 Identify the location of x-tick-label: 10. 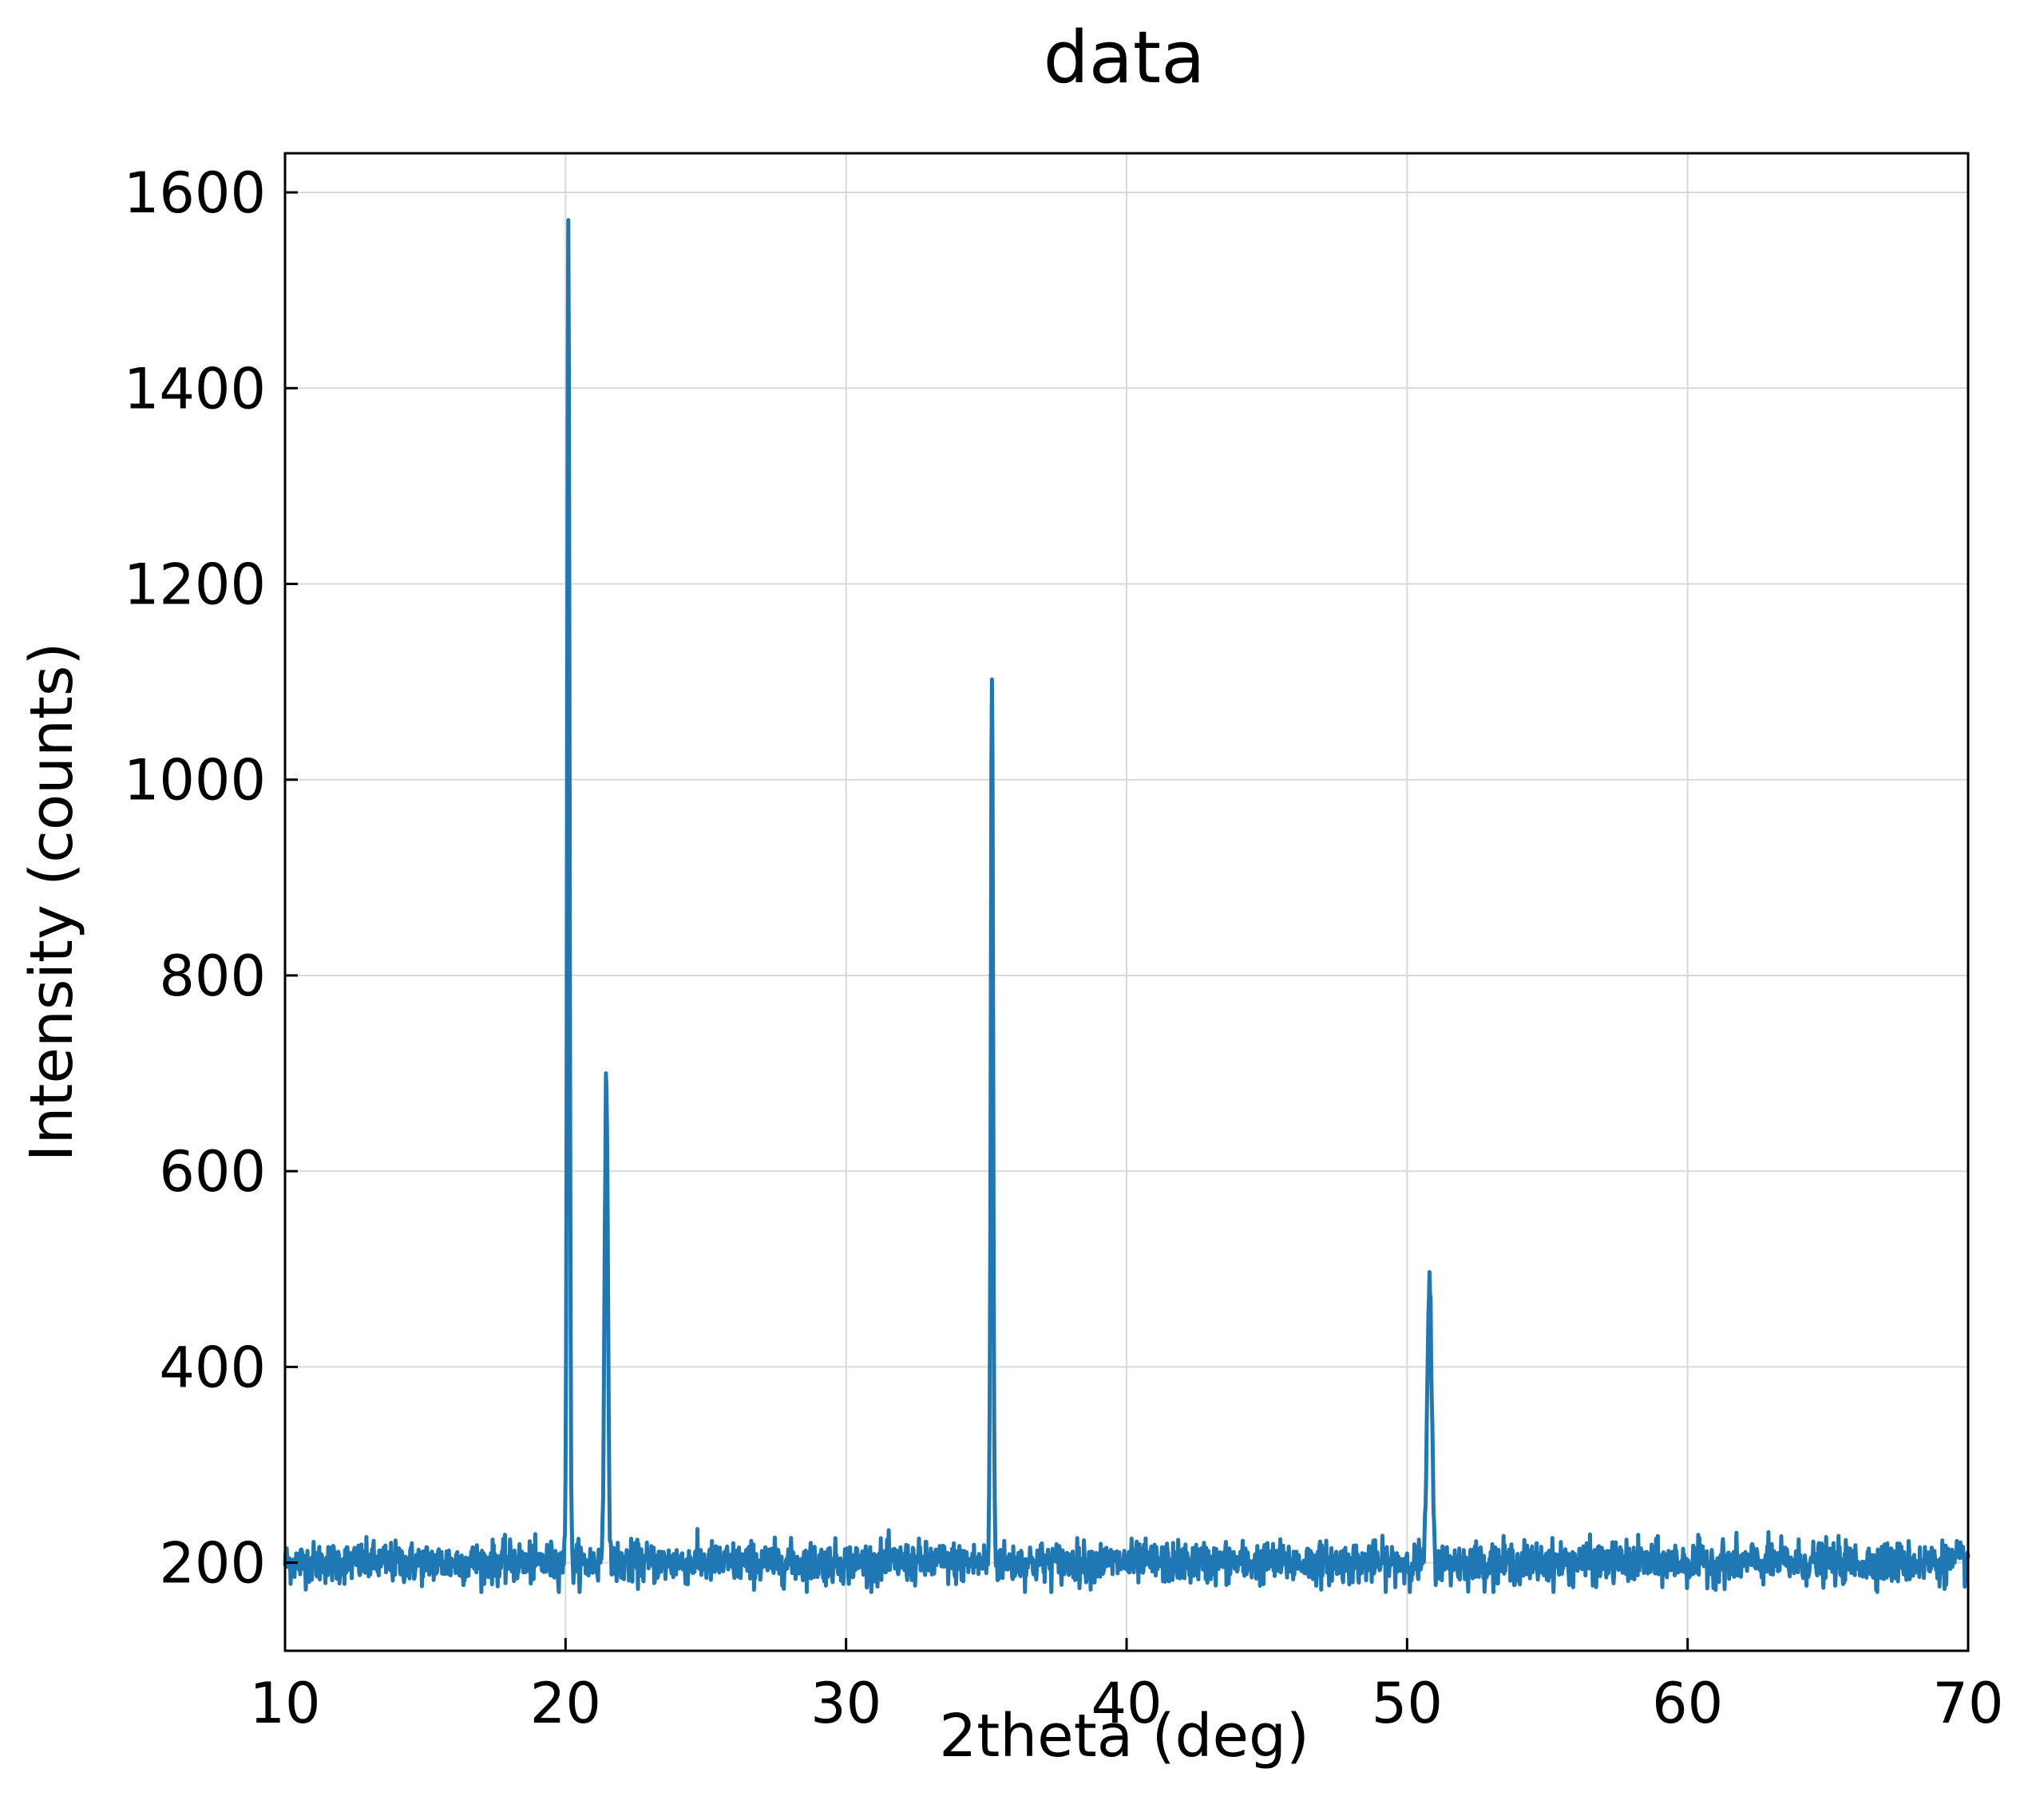
(284, 1704).